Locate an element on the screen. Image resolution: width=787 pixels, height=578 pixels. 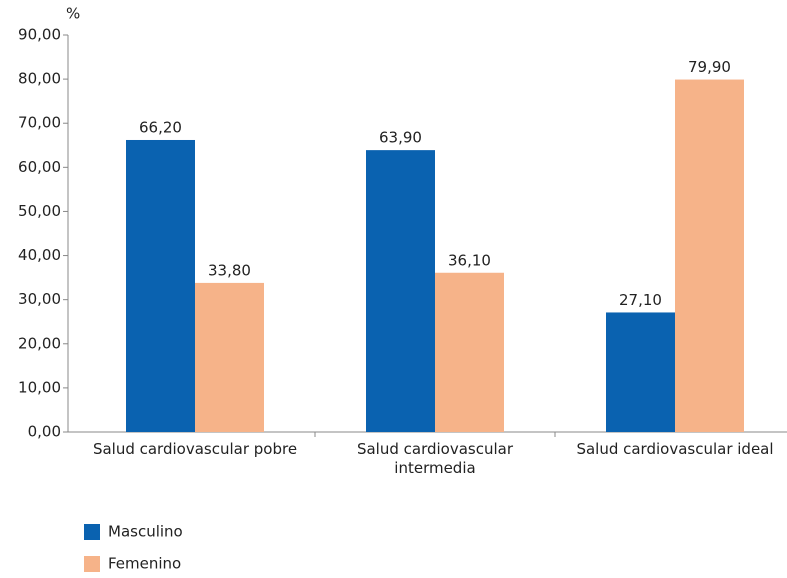
data-label: 79,90 is located at coordinates (709, 67).